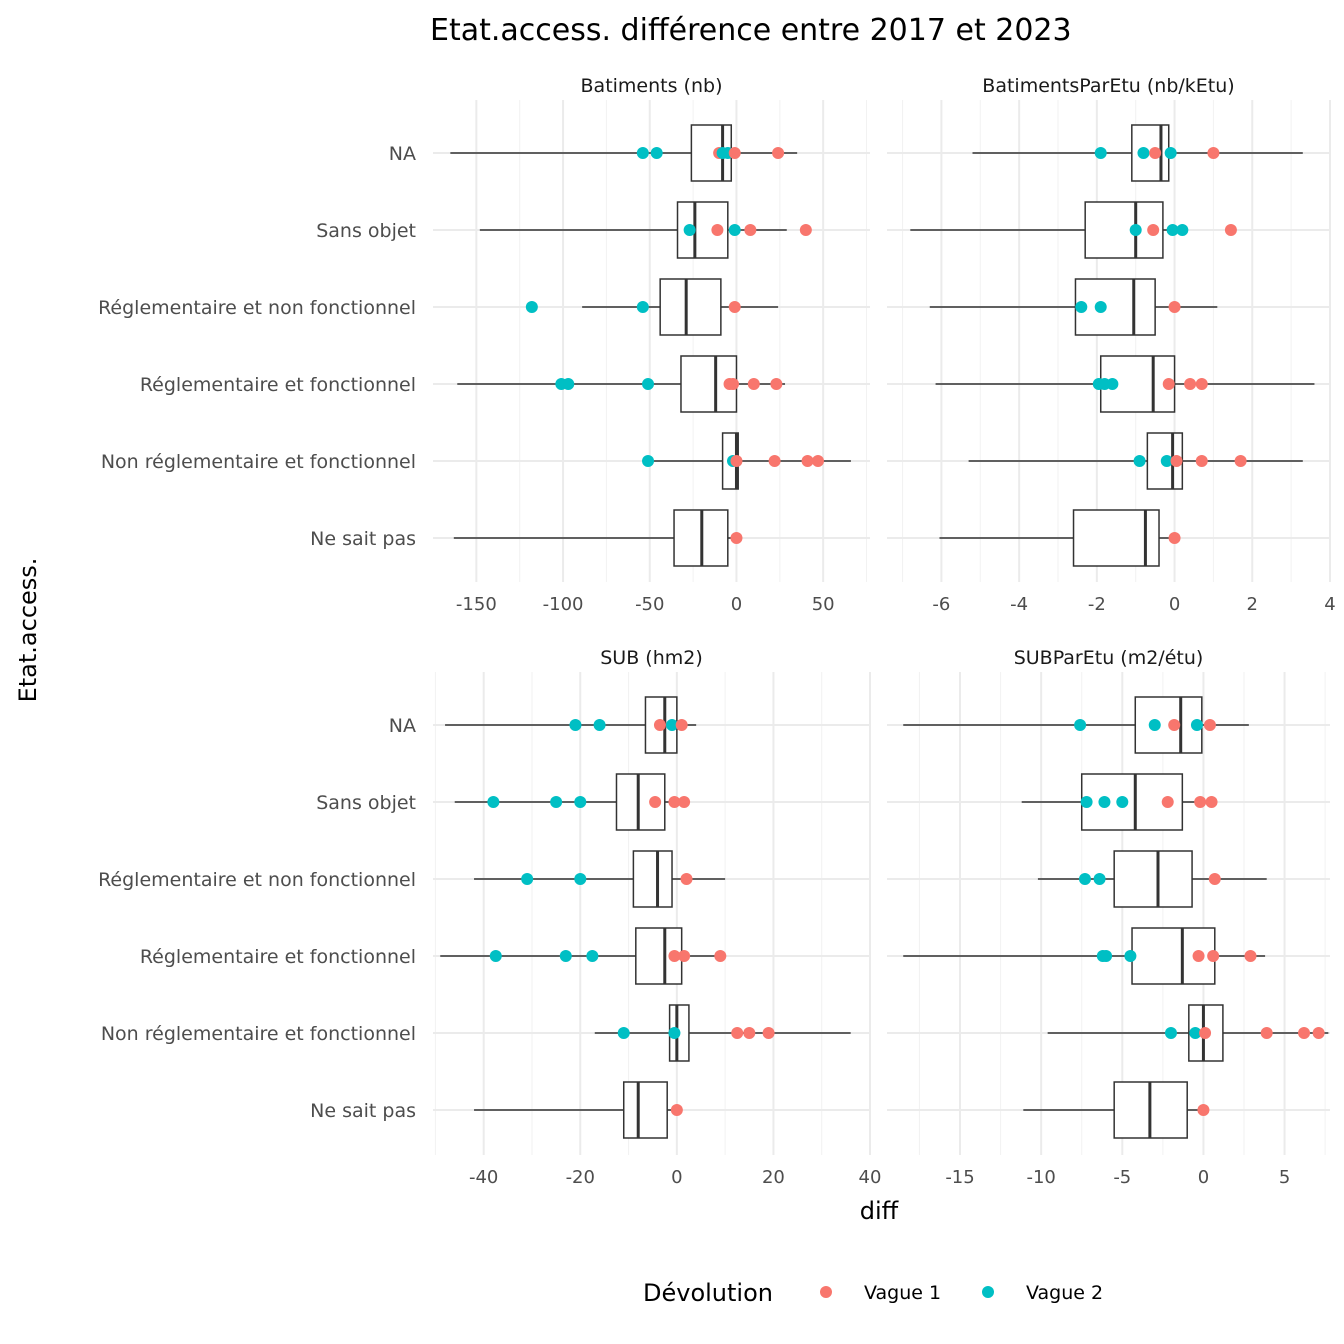 Image resolution: width=1344 pixels, height=1344 pixels. I want to click on x-tick-label: 5, so click(1284, 1177).